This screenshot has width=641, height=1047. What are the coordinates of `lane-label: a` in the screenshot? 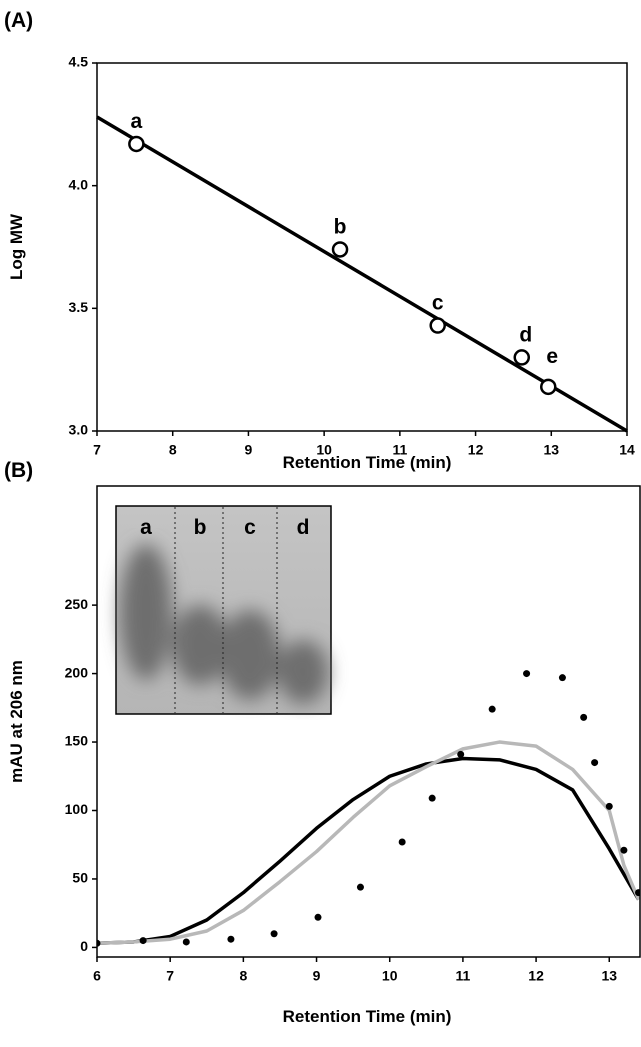 It's located at (146, 527).